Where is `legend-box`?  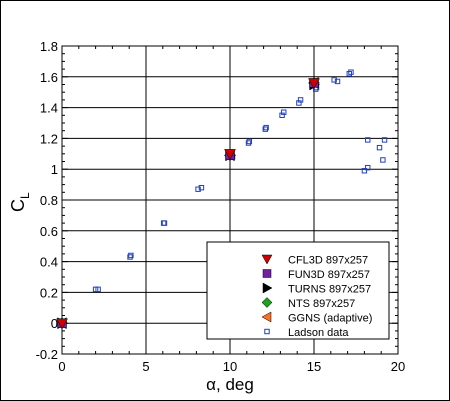 legend-box is located at coordinates (298, 290).